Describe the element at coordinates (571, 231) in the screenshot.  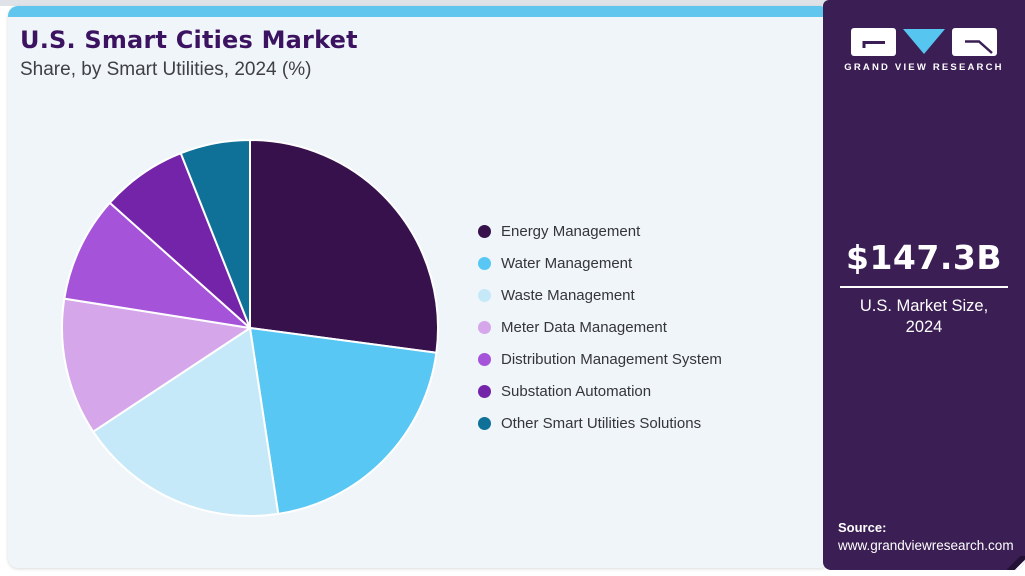
I see `legend-label: Energy Management` at that location.